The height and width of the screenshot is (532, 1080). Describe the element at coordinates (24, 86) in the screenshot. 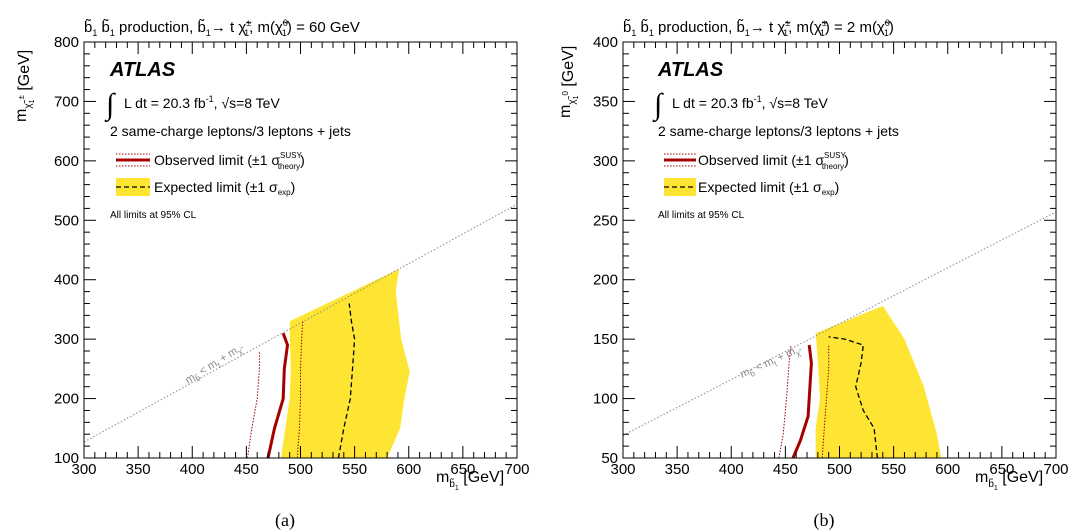

I see `y-axis-label: mχ̃1± [GeV]` at that location.